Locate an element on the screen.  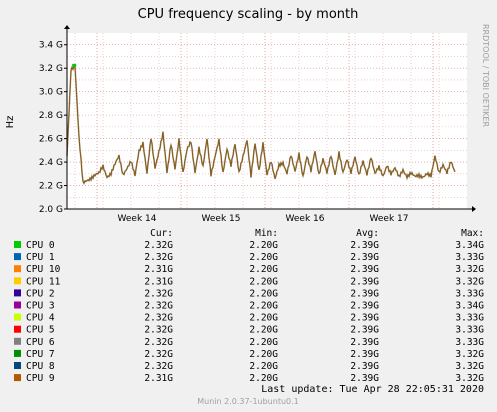
peak-marker is located at coordinates (74, 65).